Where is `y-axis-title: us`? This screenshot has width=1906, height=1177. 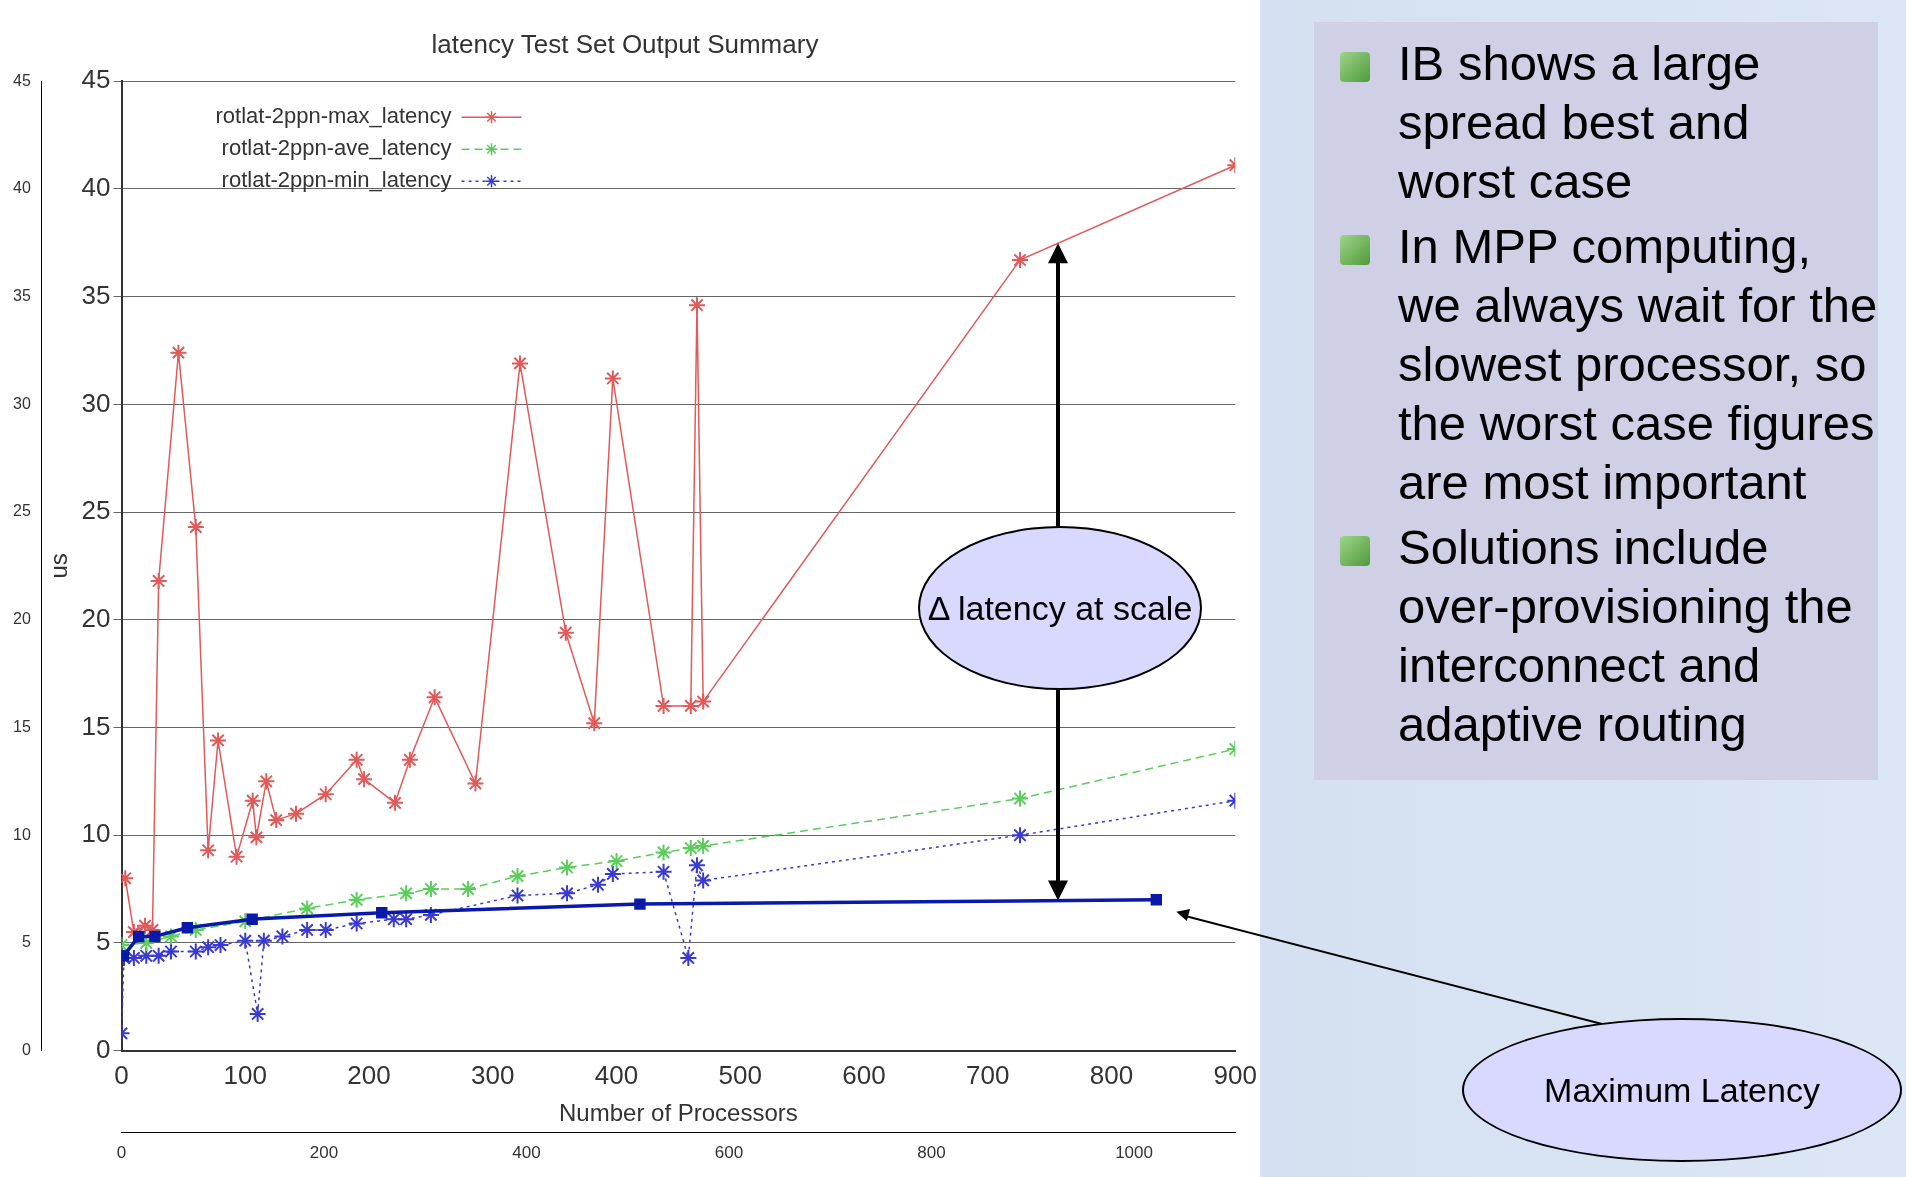
y-axis-title: us is located at coordinates (58, 566).